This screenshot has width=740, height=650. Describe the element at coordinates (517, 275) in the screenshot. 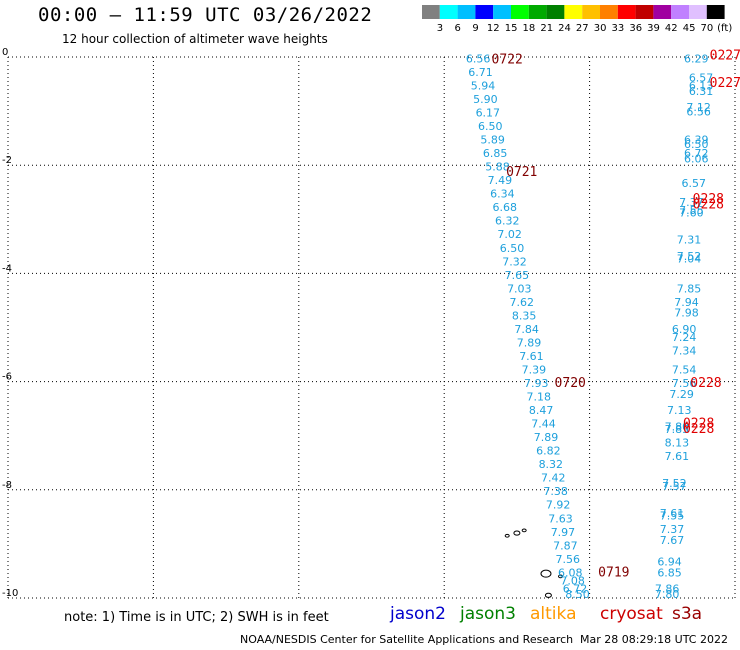

I see `swh-value-label: 7.65` at that location.